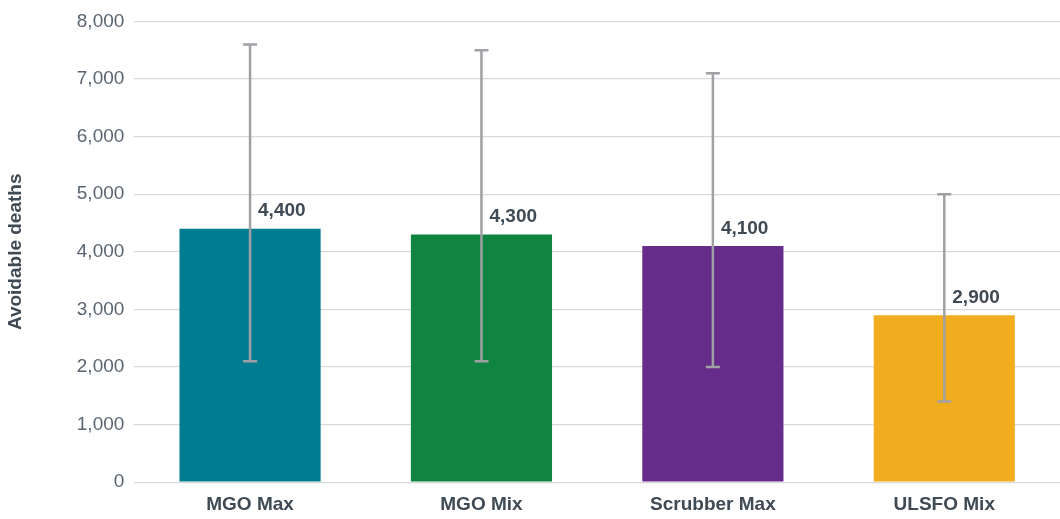  What do you see at coordinates (713, 503) in the screenshot?
I see `x-tick-label: Scrubber Max` at bounding box center [713, 503].